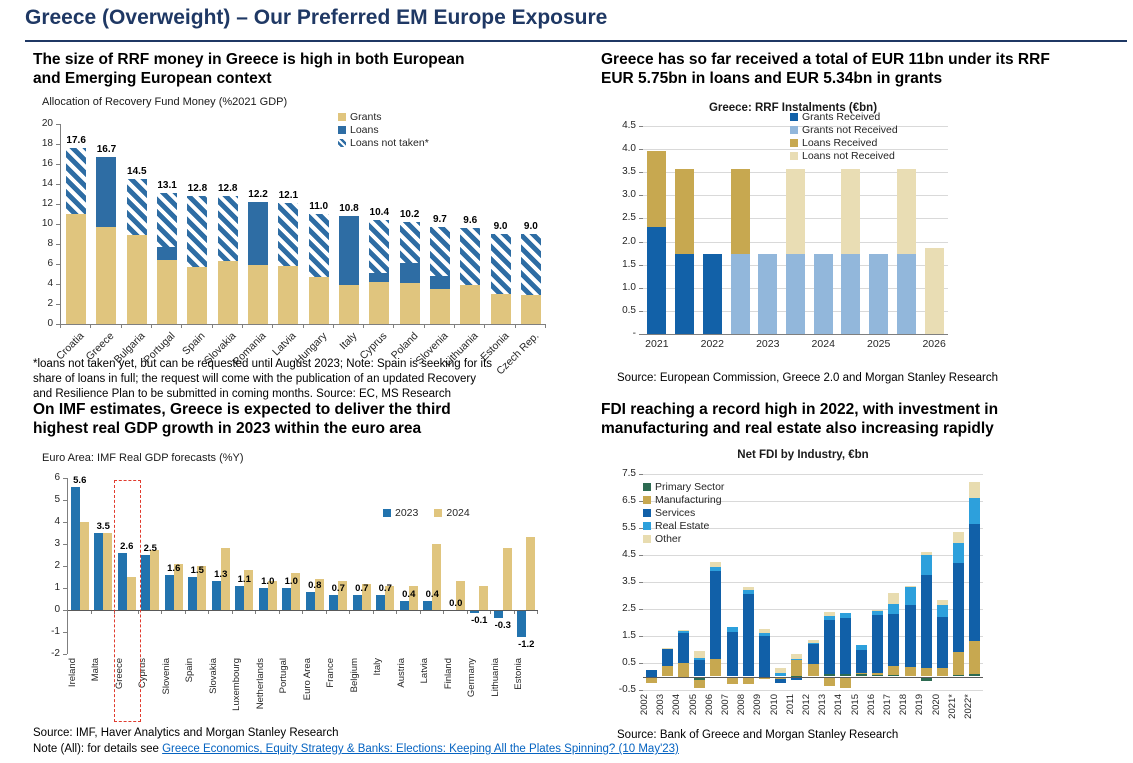 The image size is (1133, 763). What do you see at coordinates (934, 344) in the screenshot?
I see `x-axis-label: 2026` at bounding box center [934, 344].